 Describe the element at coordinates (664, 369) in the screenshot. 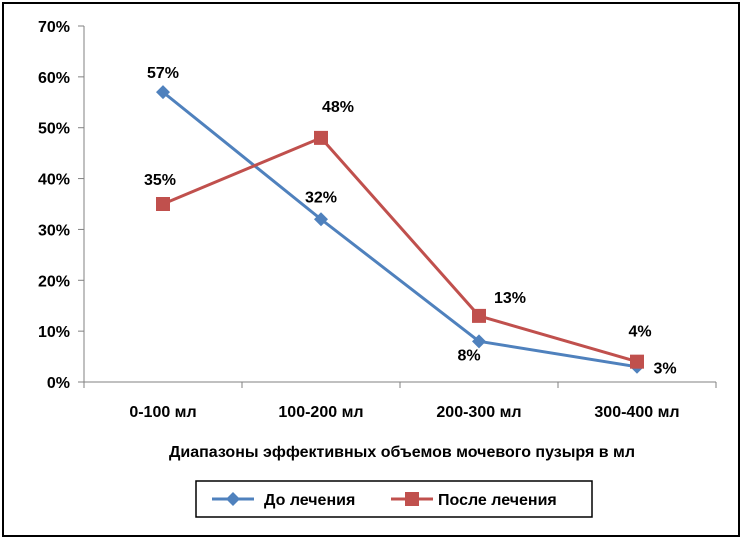

I see `data-label: 3%` at that location.